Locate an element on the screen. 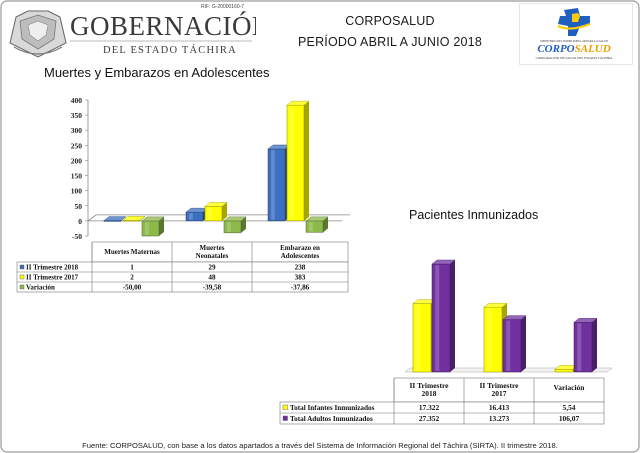 This screenshot has width=640, height=453. chart1-title: Muertes y Embarazos en Adolescentes is located at coordinates (157, 72).